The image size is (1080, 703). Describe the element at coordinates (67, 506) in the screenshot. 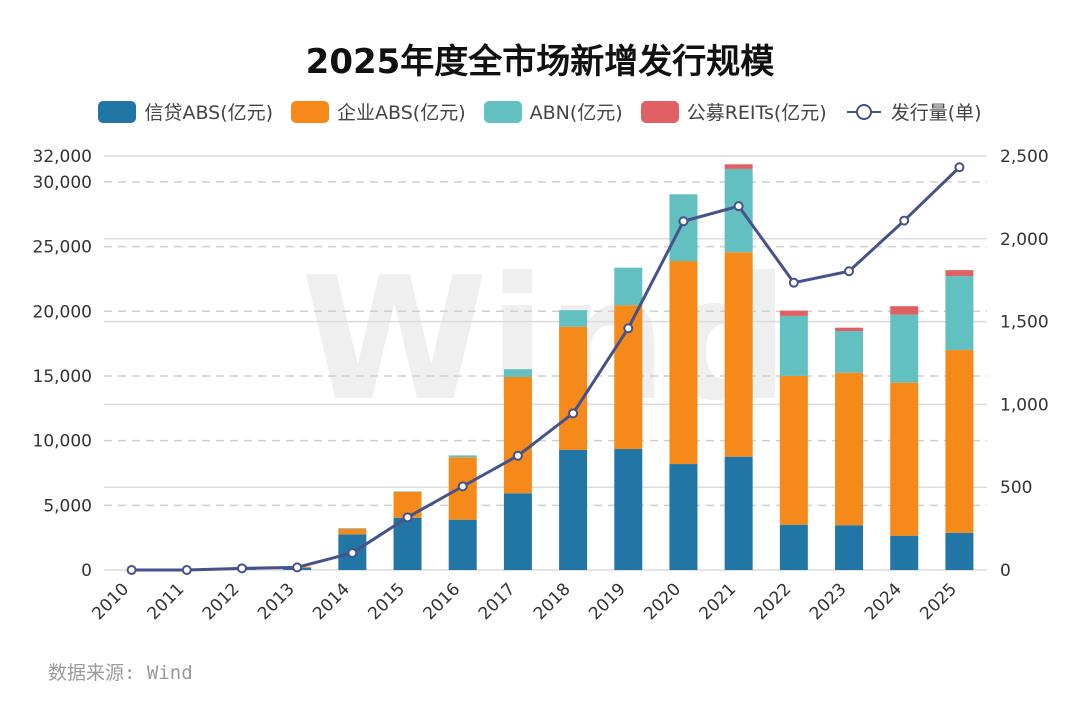

I see `y-left-tick-label: 5,000` at that location.